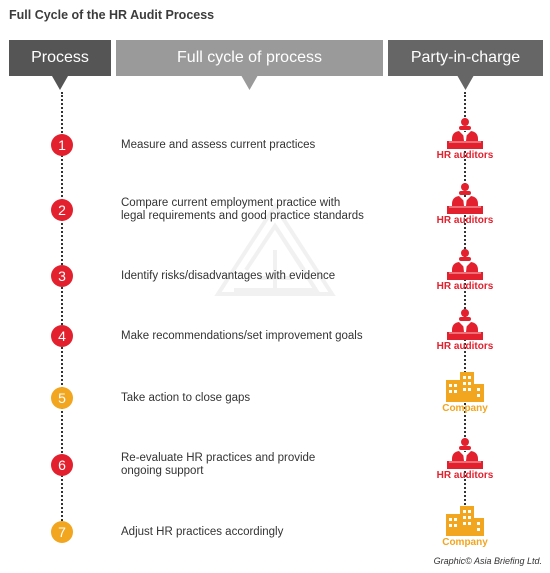  Describe the element at coordinates (465, 542) in the screenshot. I see `party-label-7: Company` at that location.